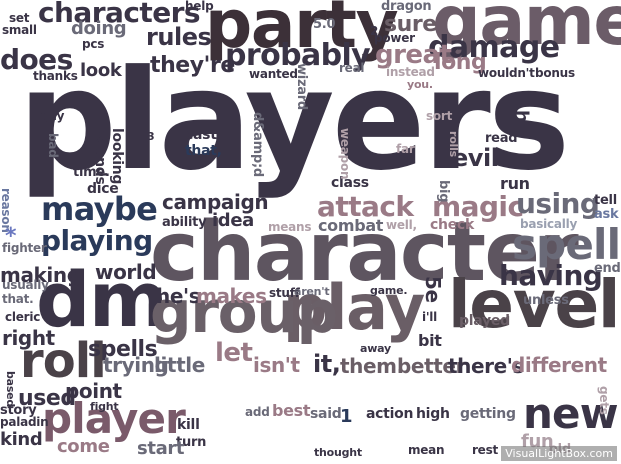  What do you see at coordinates (486, 366) in the screenshot?
I see `cloud-word: there's` at bounding box center [486, 366].